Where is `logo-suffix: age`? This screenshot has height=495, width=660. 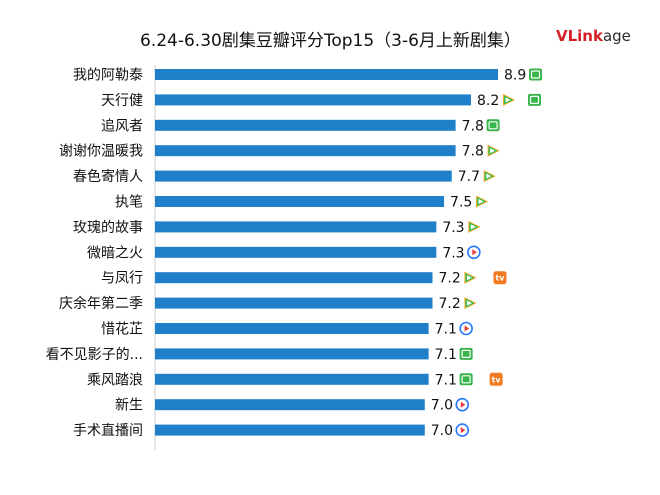
logo-suffix: age is located at coordinates (616, 36).